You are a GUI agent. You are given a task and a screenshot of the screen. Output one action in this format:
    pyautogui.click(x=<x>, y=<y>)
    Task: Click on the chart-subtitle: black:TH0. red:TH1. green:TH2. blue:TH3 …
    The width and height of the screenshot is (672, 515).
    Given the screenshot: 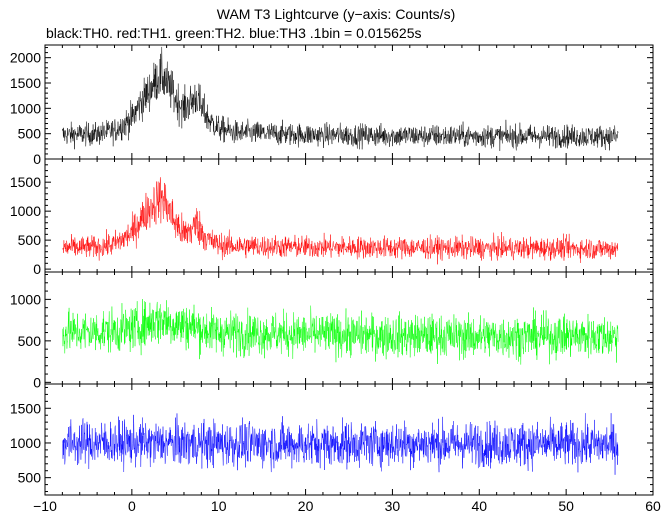 What is the action you would take?
    pyautogui.click(x=234, y=33)
    